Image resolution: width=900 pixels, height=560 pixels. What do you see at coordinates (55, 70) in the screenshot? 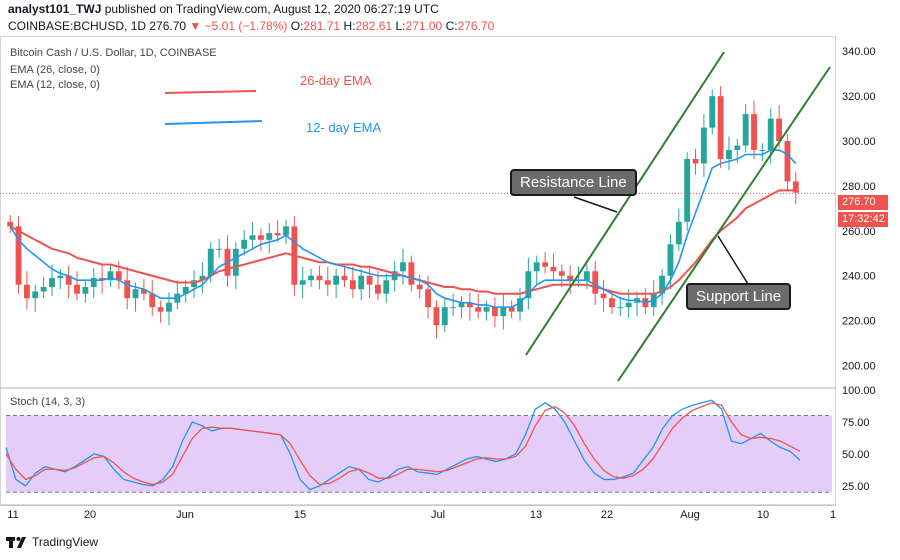
I see `legend-ema26: EMA (26, close, 0)` at bounding box center [55, 70].